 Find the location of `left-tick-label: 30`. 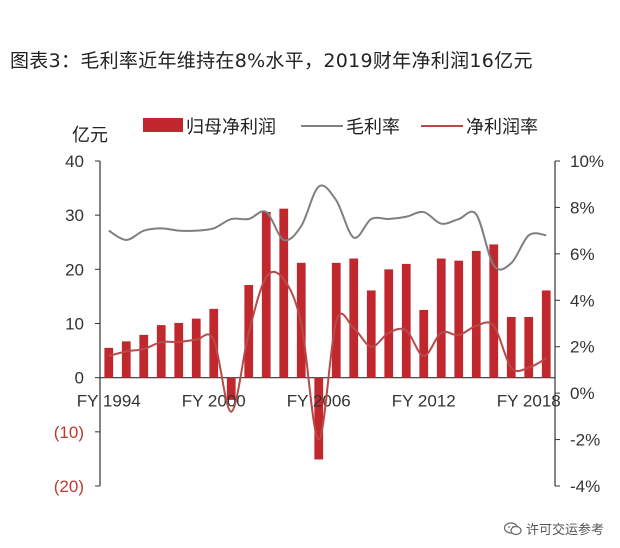

left-tick-label: 30 is located at coordinates (74, 215).